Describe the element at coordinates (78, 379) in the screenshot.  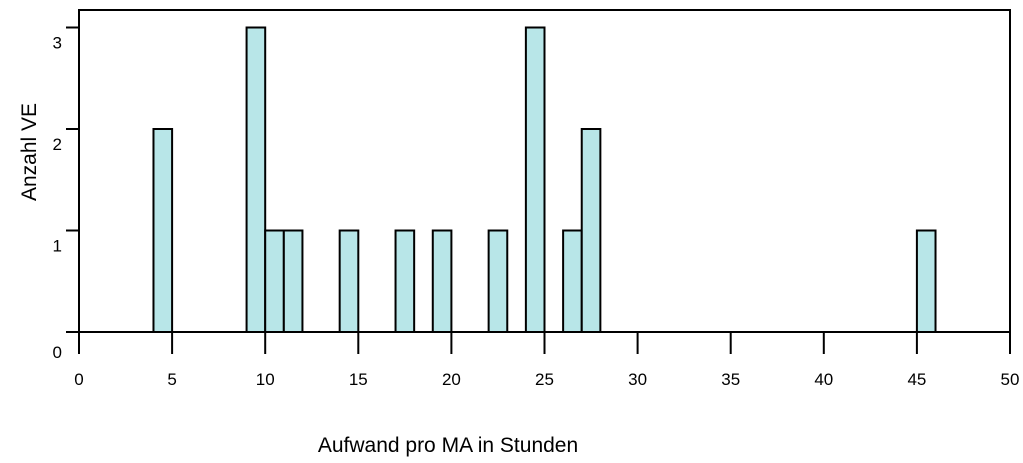
I see `x-tick-label: 0` at that location.